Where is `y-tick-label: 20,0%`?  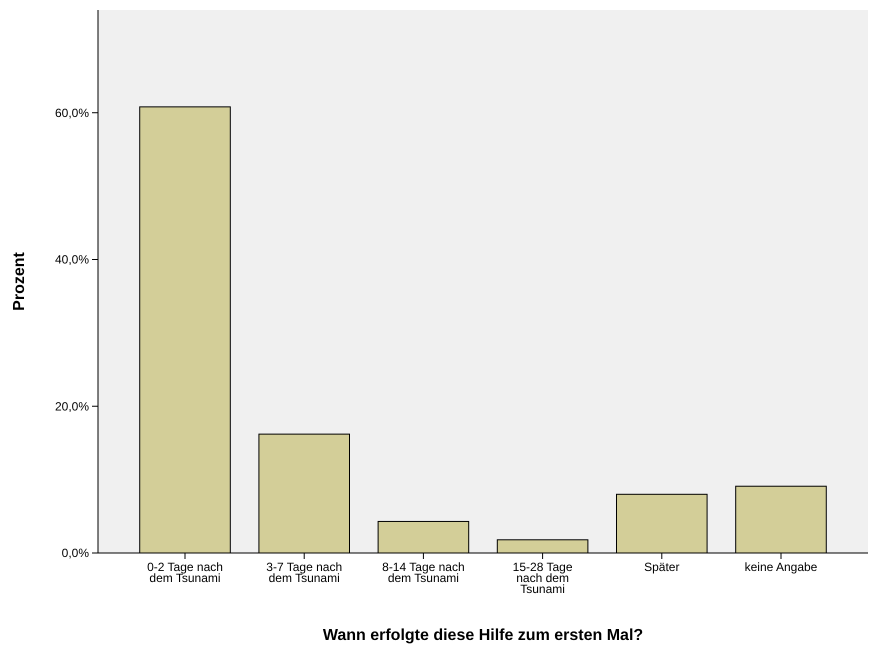
y-tick-label: 20,0% is located at coordinates (72, 406).